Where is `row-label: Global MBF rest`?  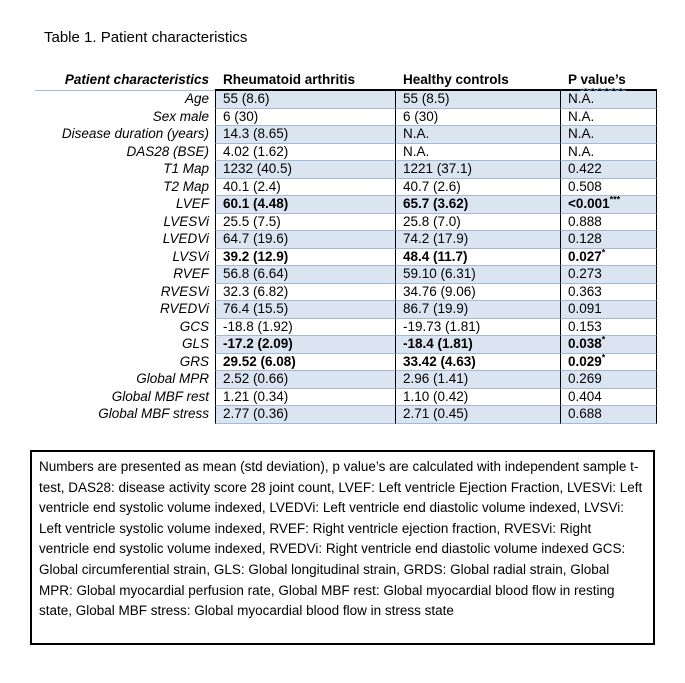
row-label: Global MBF rest is located at coordinates (160, 396).